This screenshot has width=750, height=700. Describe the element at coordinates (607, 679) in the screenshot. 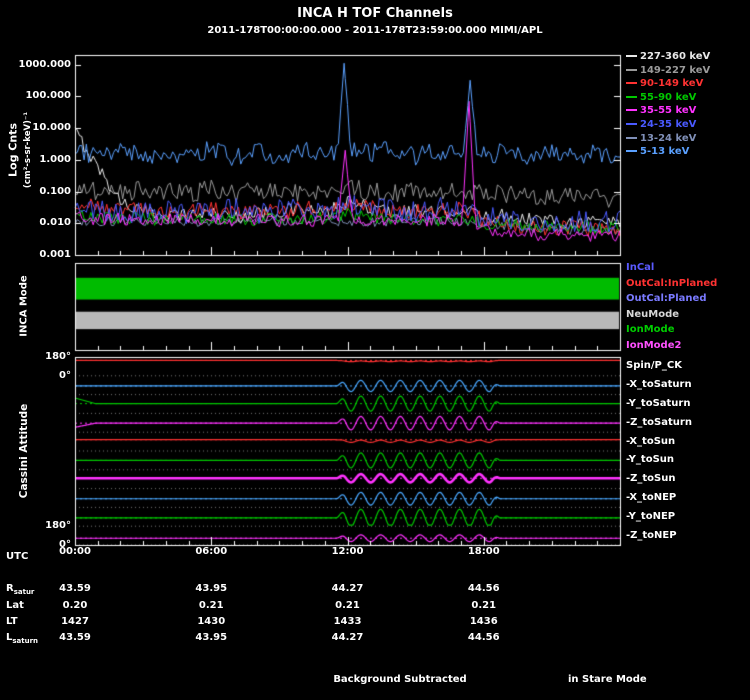

I see `footer-stare-mode: in Stare Mode` at that location.